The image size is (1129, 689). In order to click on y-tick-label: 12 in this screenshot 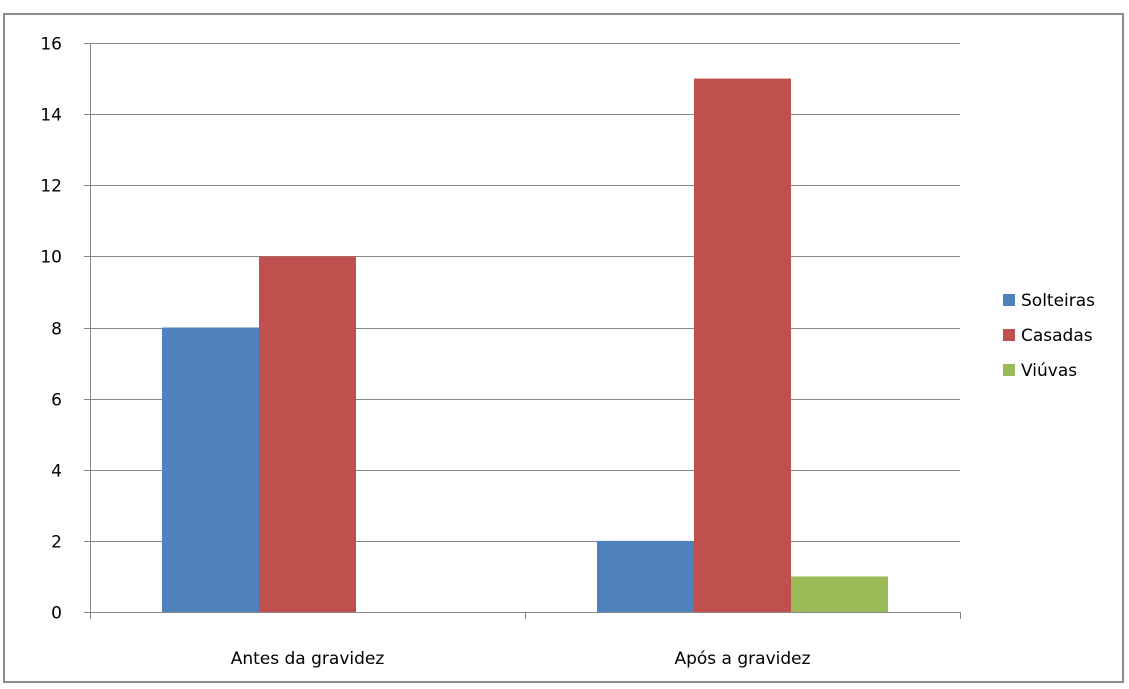, I will do `click(51, 187)`.